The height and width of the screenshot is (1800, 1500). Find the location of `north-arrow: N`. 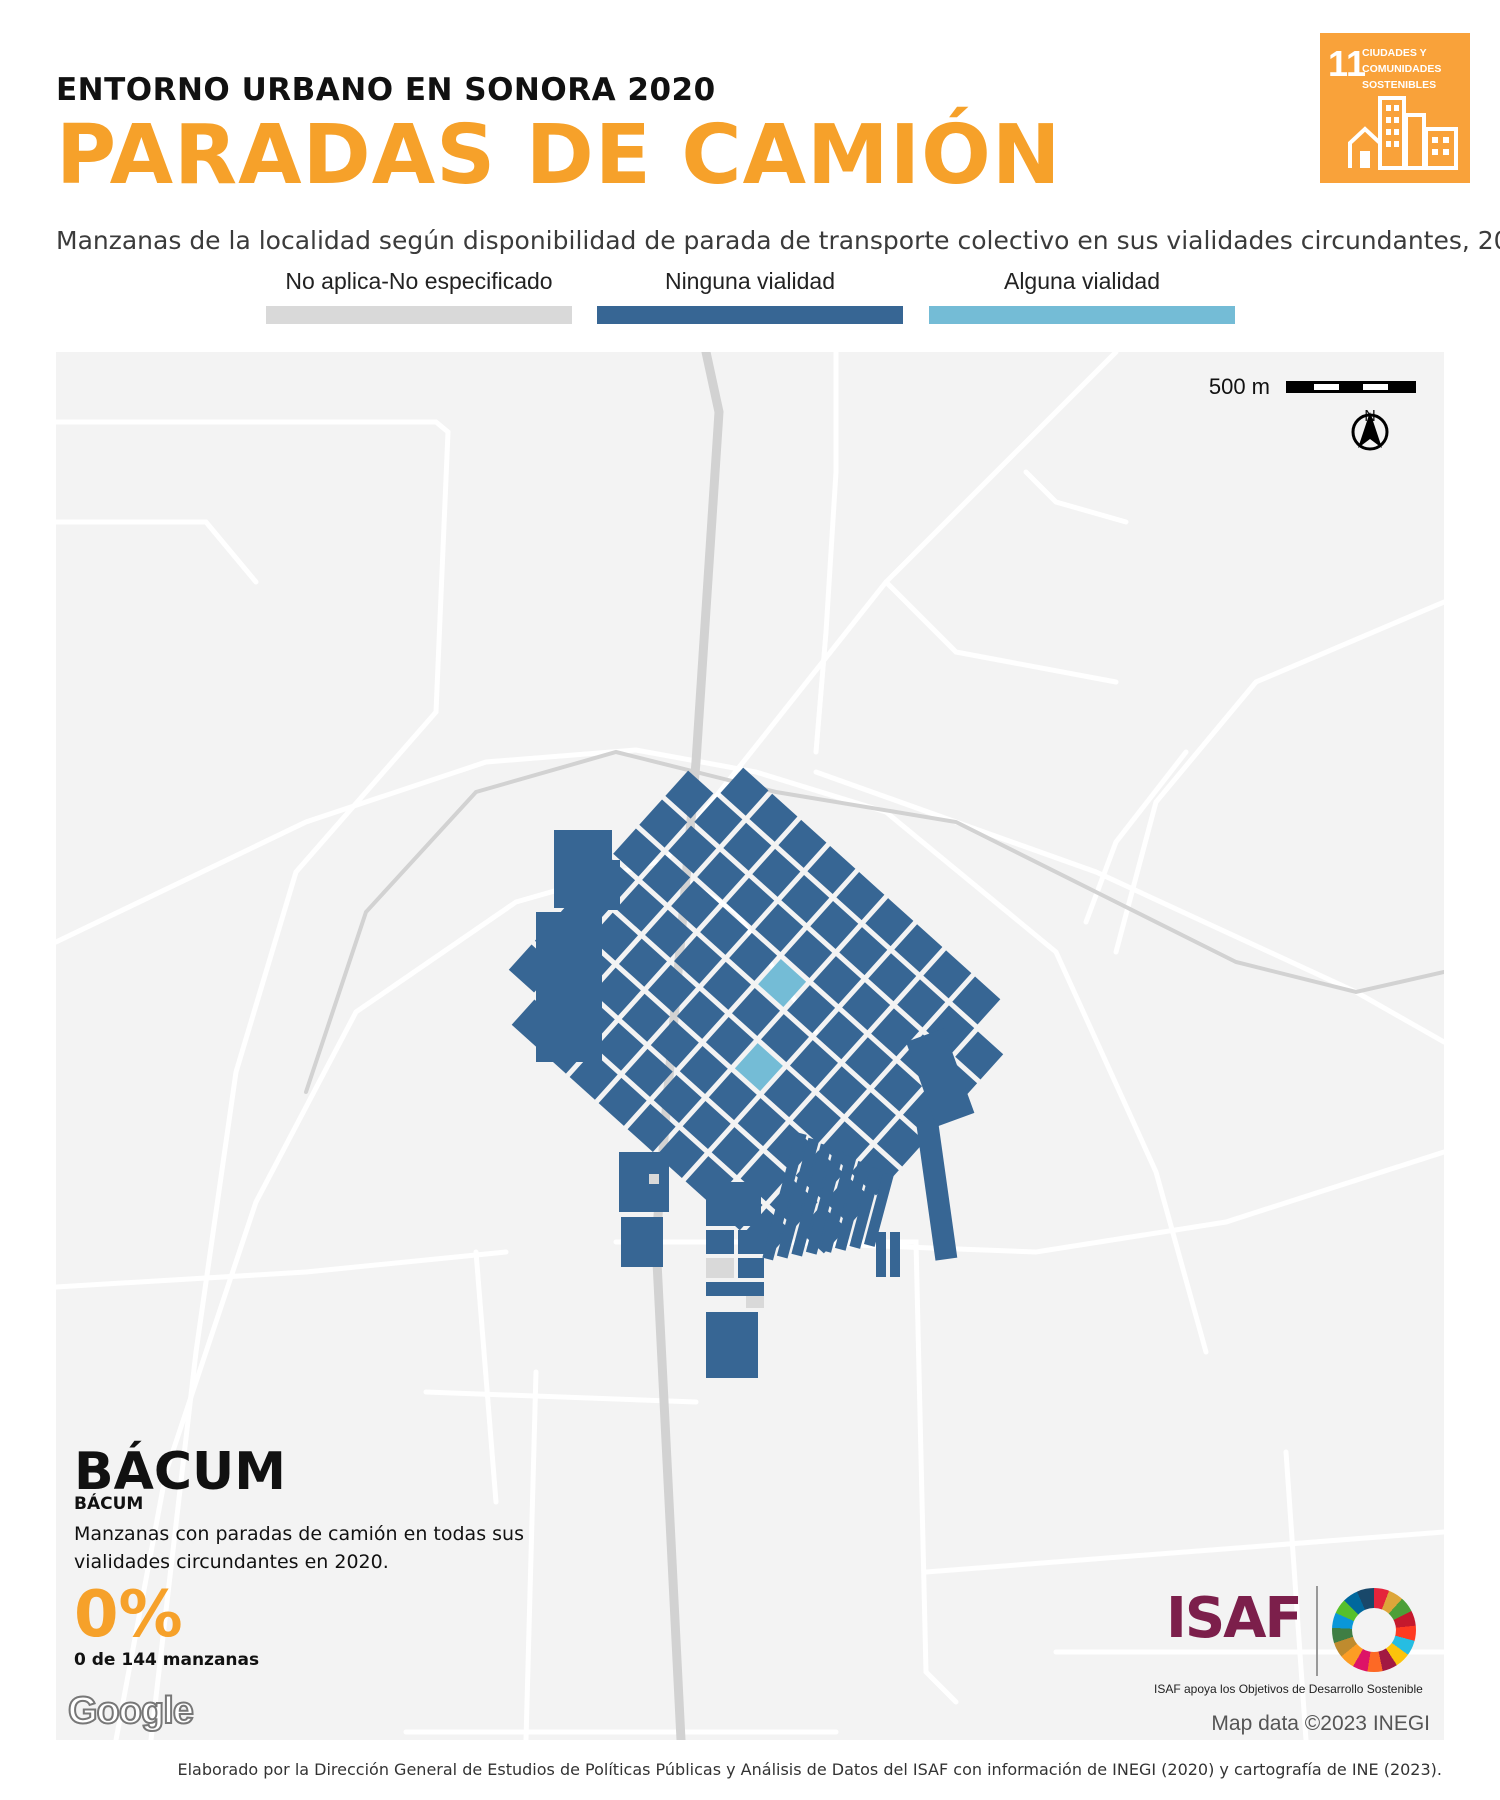

north-arrow: N is located at coordinates (1370, 443).